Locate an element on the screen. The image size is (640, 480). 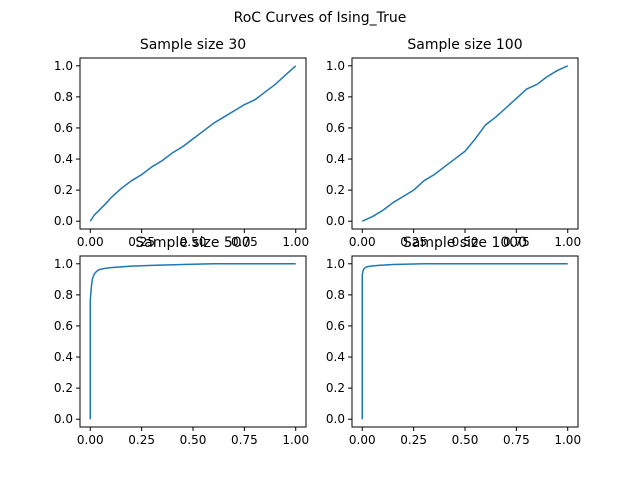
figure-title: RoC Curves of Ising_True is located at coordinates (320, 18).